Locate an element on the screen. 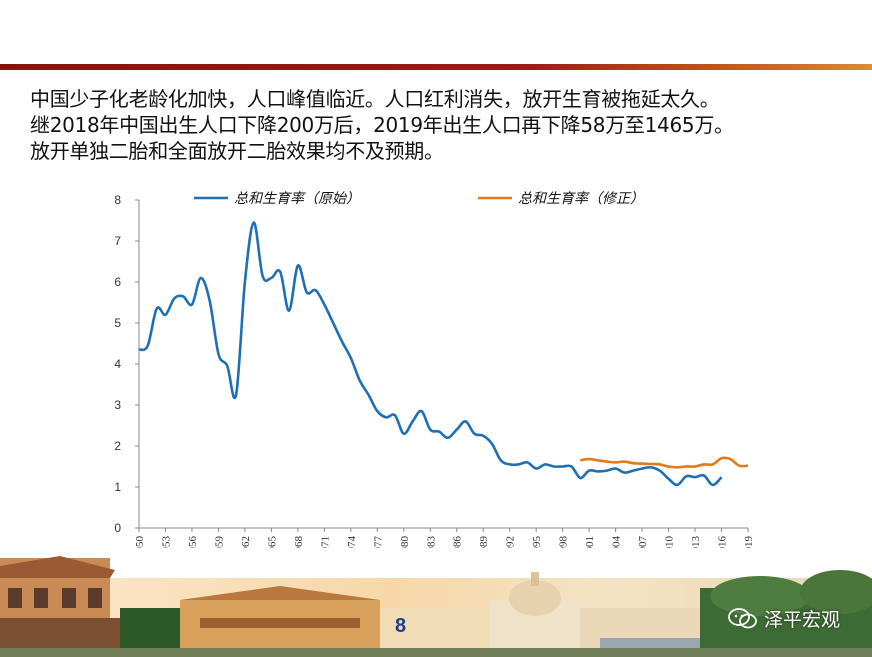 This screenshot has height=657, width=872. y-tick-label: 7 is located at coordinates (117, 241).